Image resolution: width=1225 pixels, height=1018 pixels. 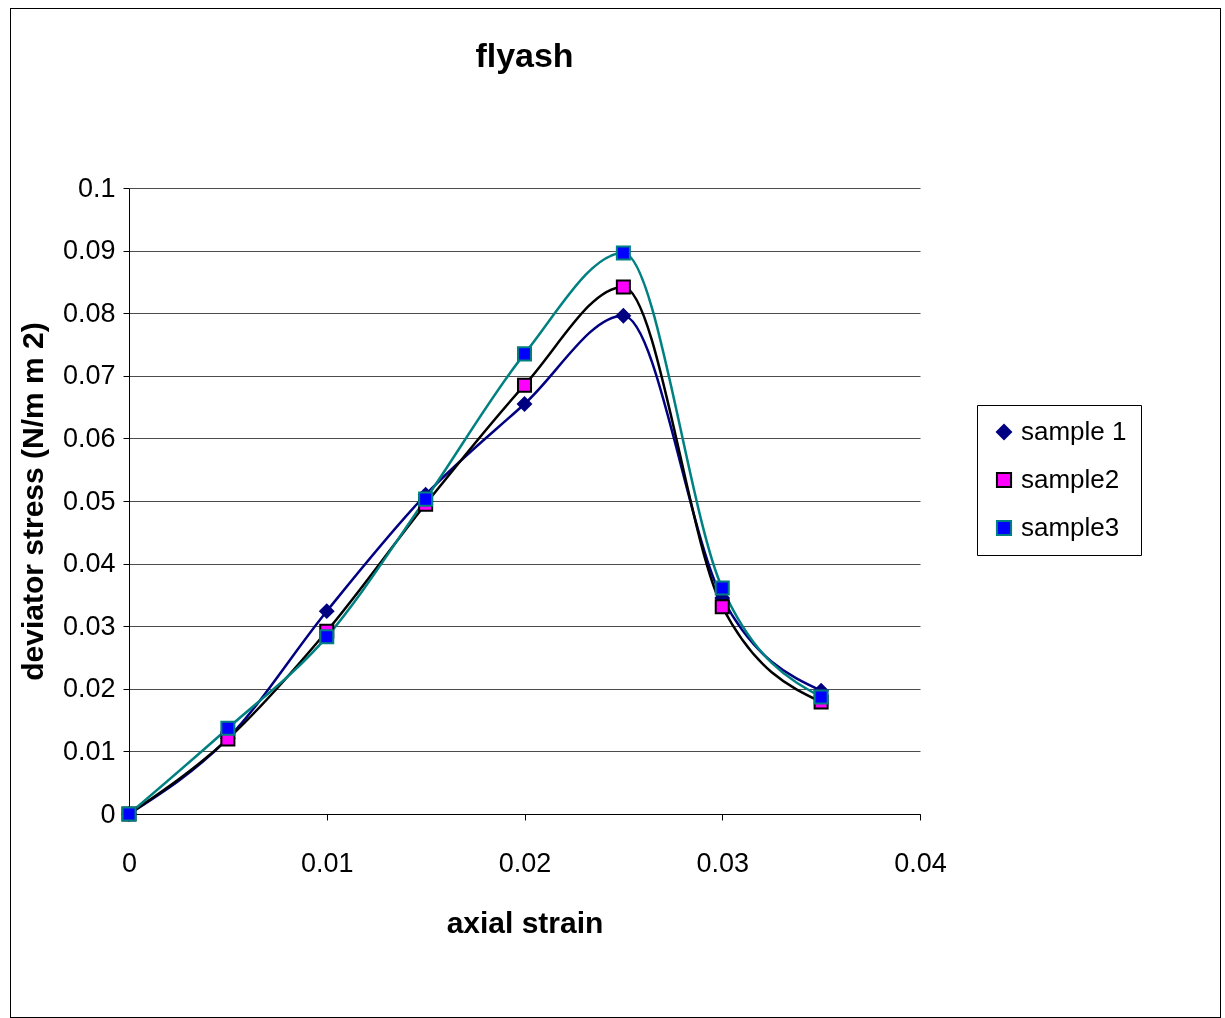 I want to click on y-tick-label: 0.01, so click(x=89, y=750).